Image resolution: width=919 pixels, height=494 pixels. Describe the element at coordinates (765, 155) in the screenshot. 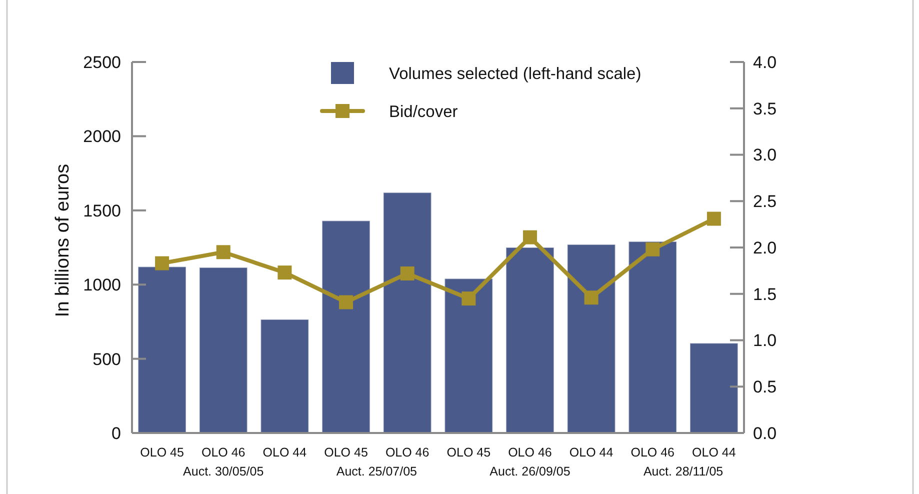

I see `y2-tick-label: 3.0` at that location.